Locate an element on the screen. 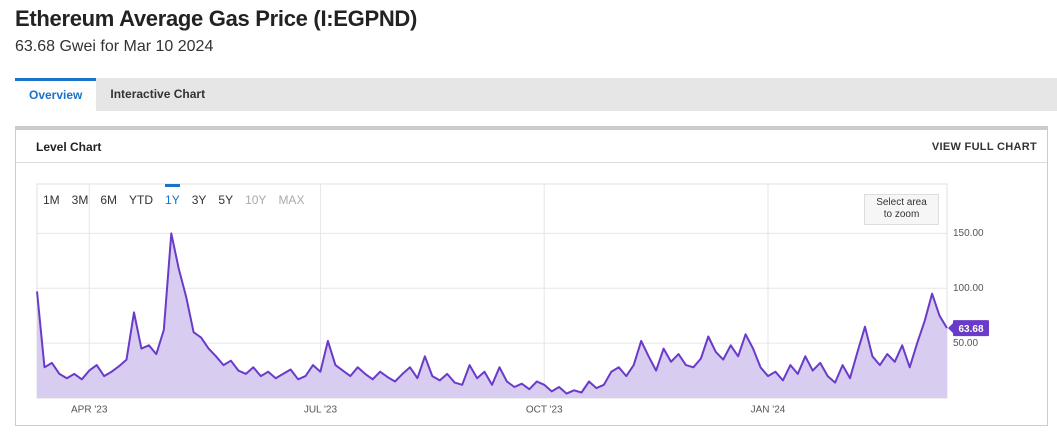  y-tick-label: 100.00 is located at coordinates (968, 288).